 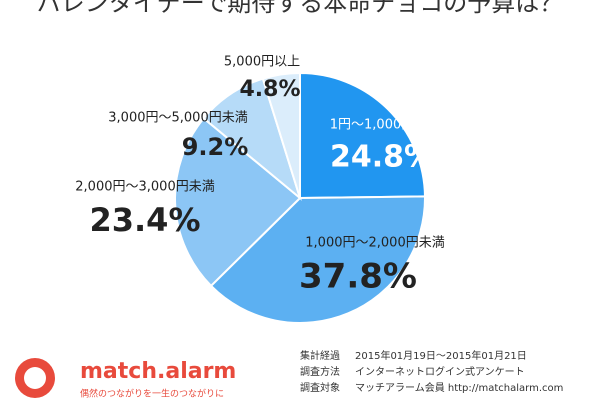 I want to click on chart-title: バレンタイデーで期待する本命チョコの予算は？, so click(x=300, y=8).